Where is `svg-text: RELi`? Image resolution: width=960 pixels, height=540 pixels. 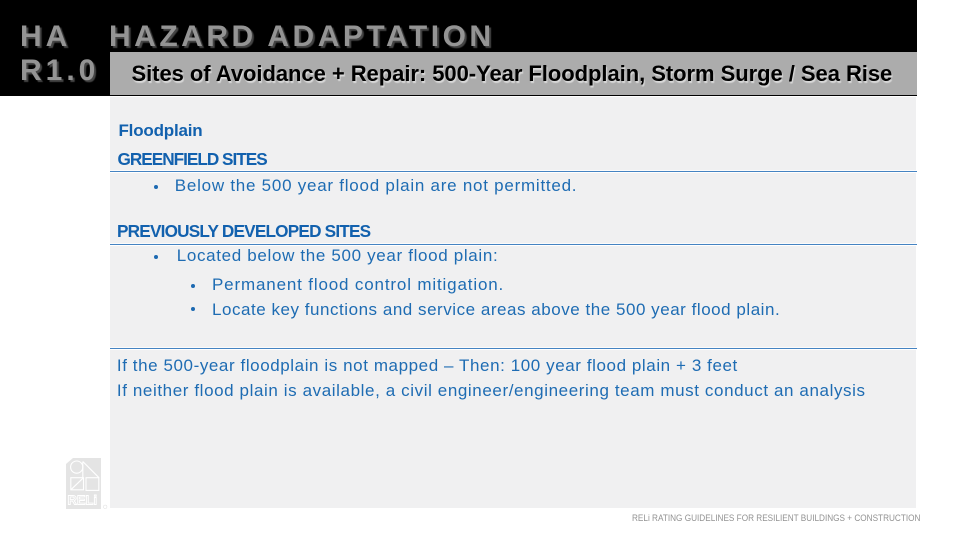 svg-text: RELi is located at coordinates (83, 500).